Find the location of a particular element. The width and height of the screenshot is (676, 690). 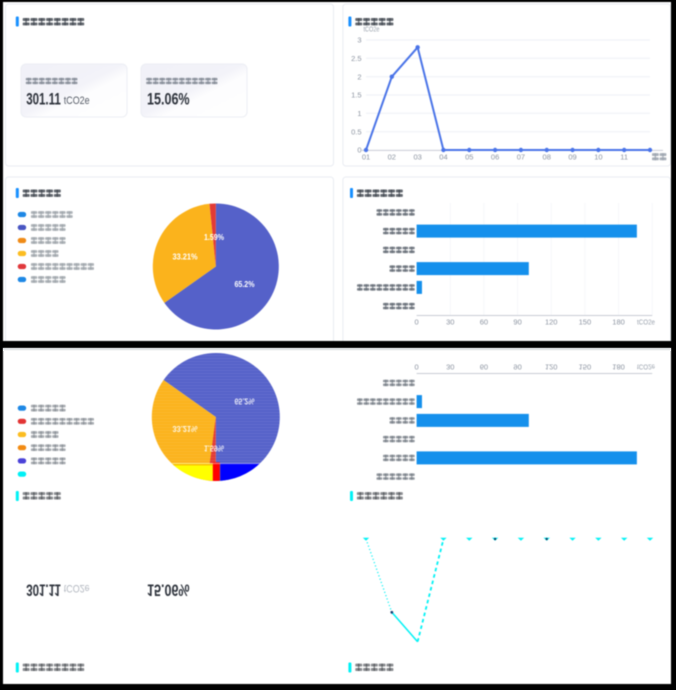

svg-text: 1 is located at coordinates (359, 113).